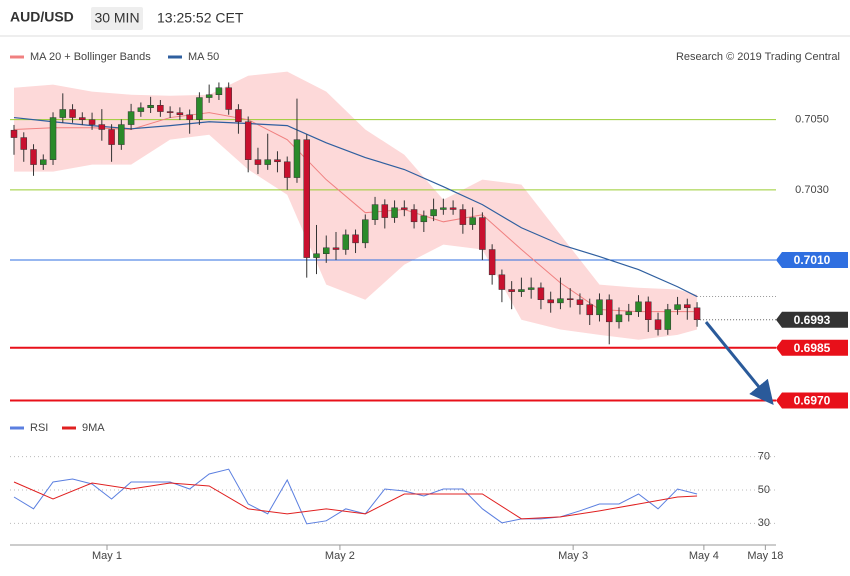 Image resolution: width=850 pixels, height=576 pixels. I want to click on x-tick-label: May 4, so click(704, 556).